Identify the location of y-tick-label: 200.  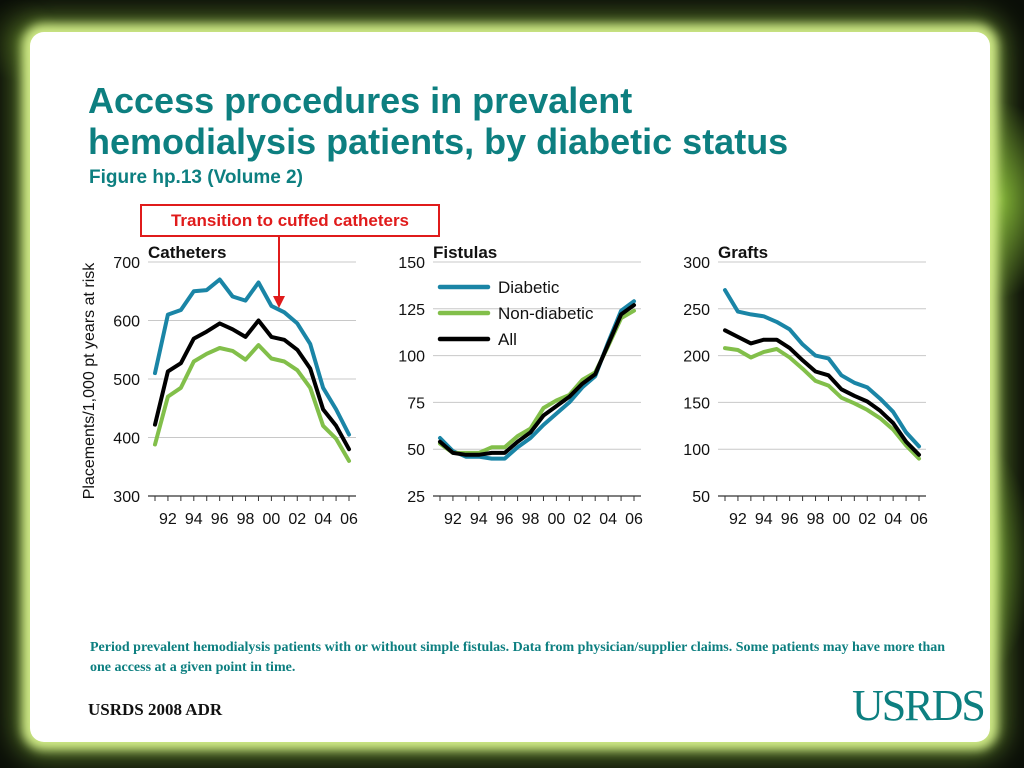
(696, 357).